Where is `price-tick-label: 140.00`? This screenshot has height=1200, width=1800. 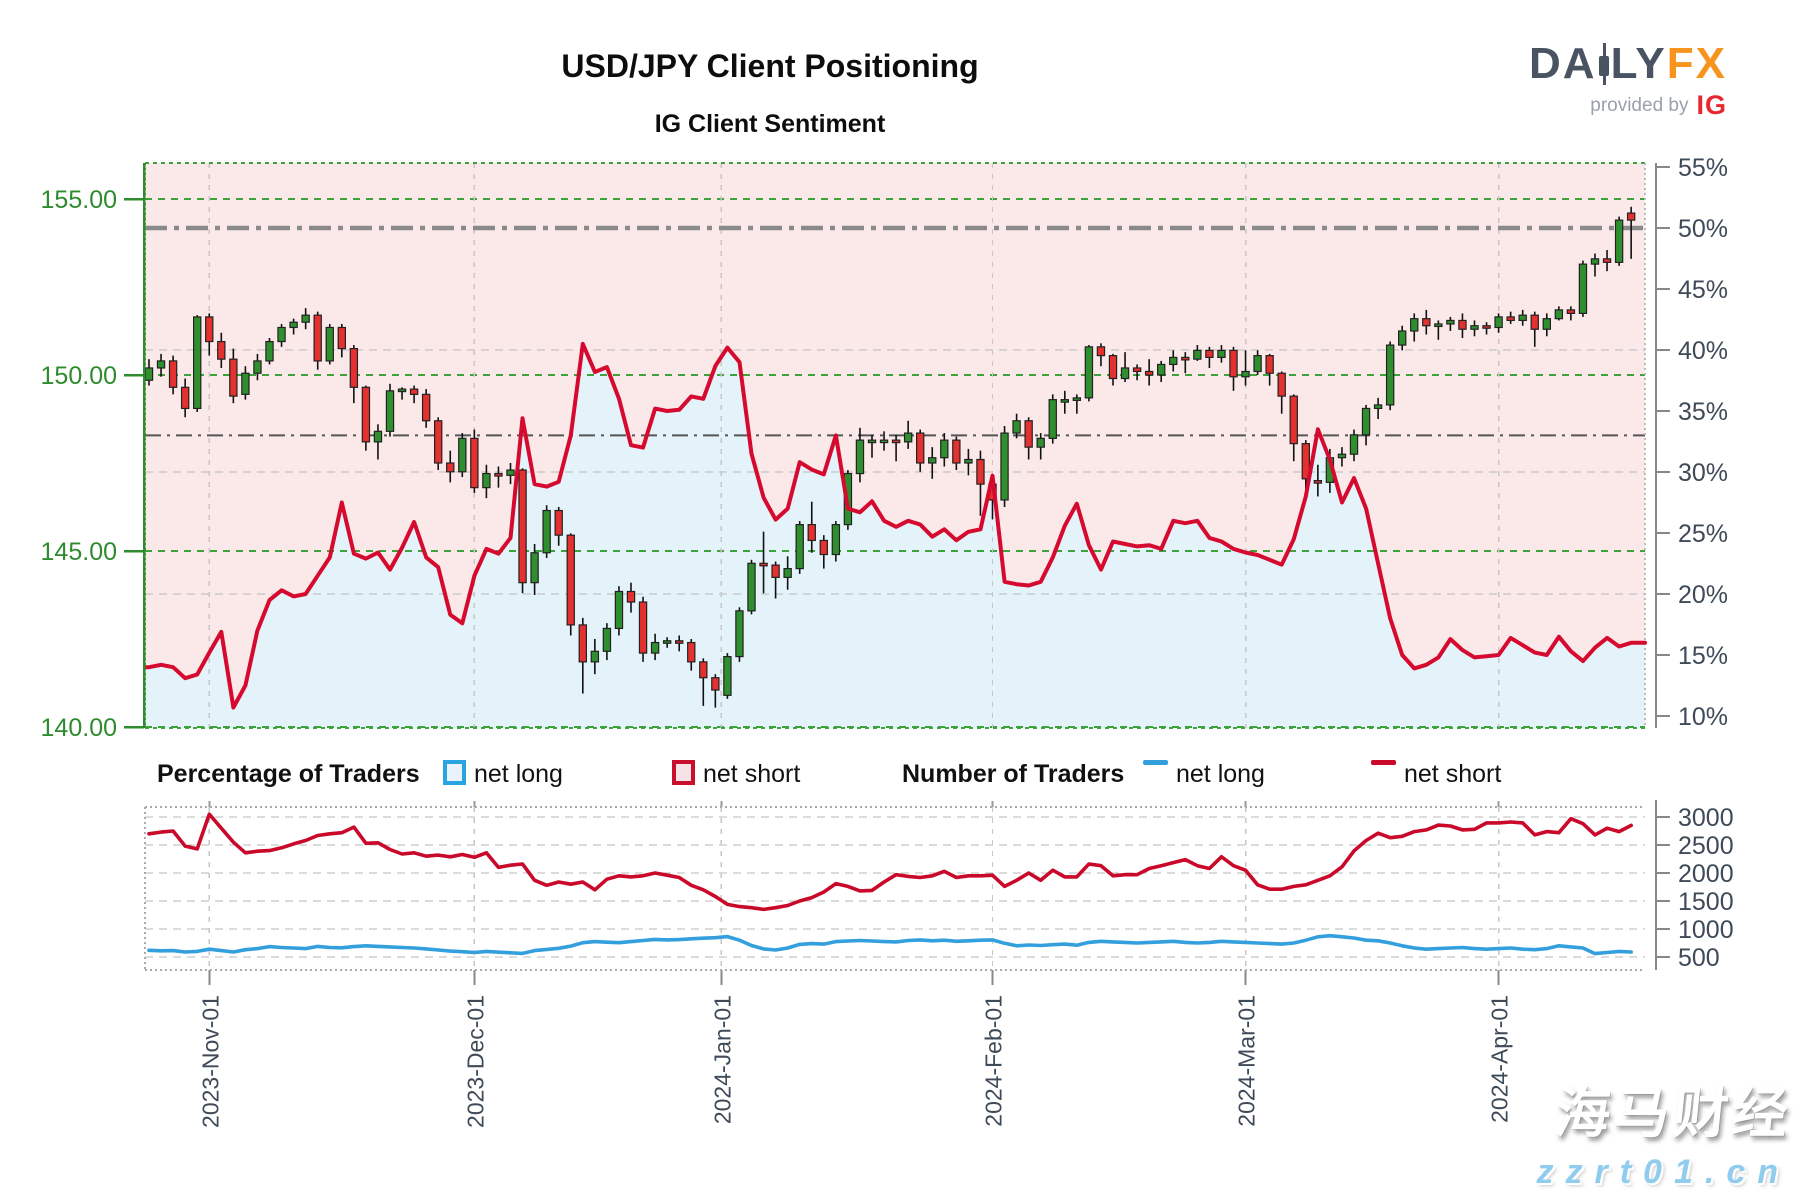
price-tick-label: 140.00 is located at coordinates (79, 728).